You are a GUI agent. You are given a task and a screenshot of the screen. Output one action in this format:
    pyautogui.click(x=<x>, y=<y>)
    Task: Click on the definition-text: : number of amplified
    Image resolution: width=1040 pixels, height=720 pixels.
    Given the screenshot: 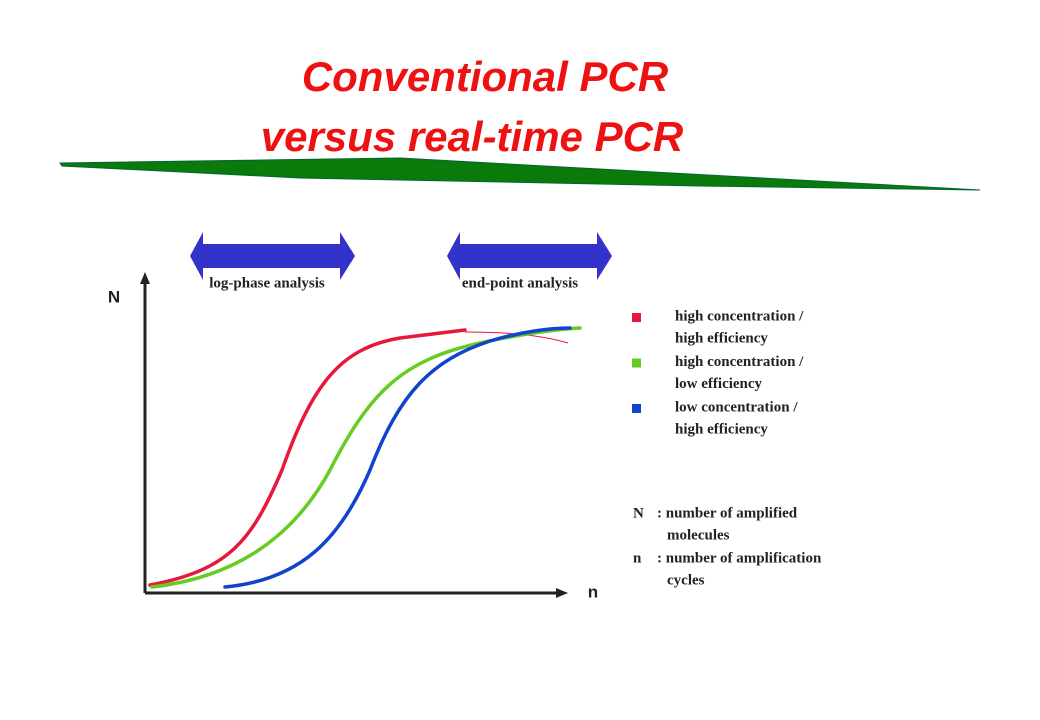 What is the action you would take?
    pyautogui.click(x=727, y=513)
    